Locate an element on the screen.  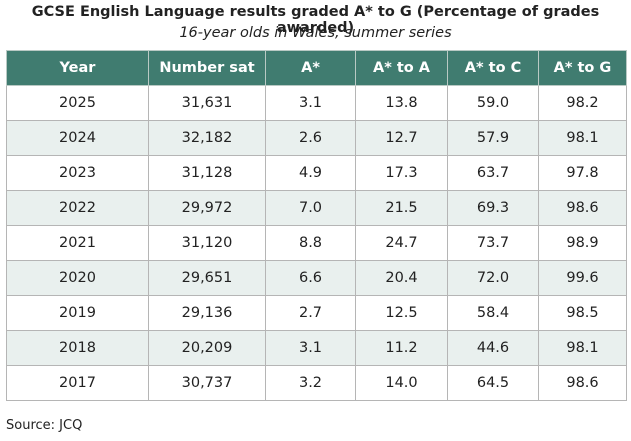
header-row: Year Number sat A* A* to A A* to C A* to G is located at coordinates (316, 68).